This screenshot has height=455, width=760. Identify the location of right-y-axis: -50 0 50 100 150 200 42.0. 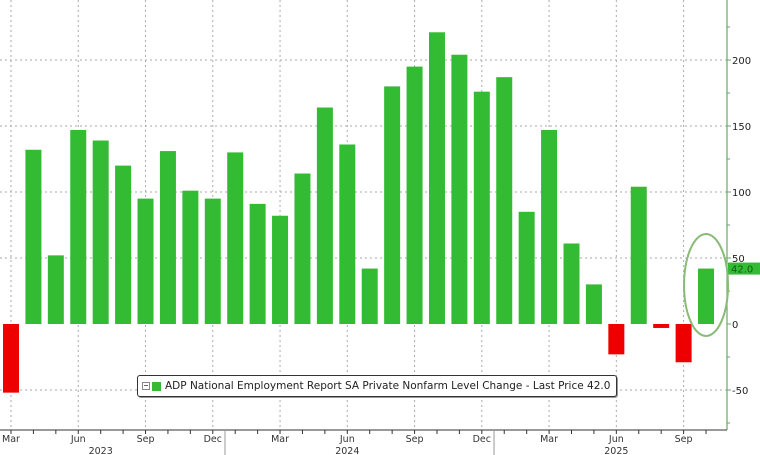
(743, 215).